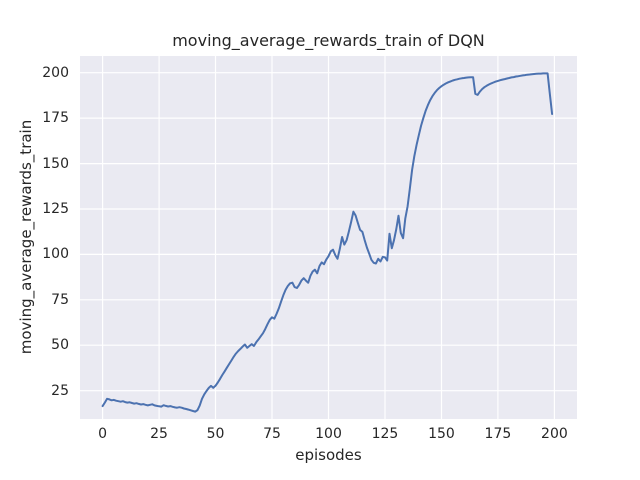 This screenshot has width=640, height=480. What do you see at coordinates (328, 434) in the screenshot?
I see `x-tick-label: 100` at bounding box center [328, 434].